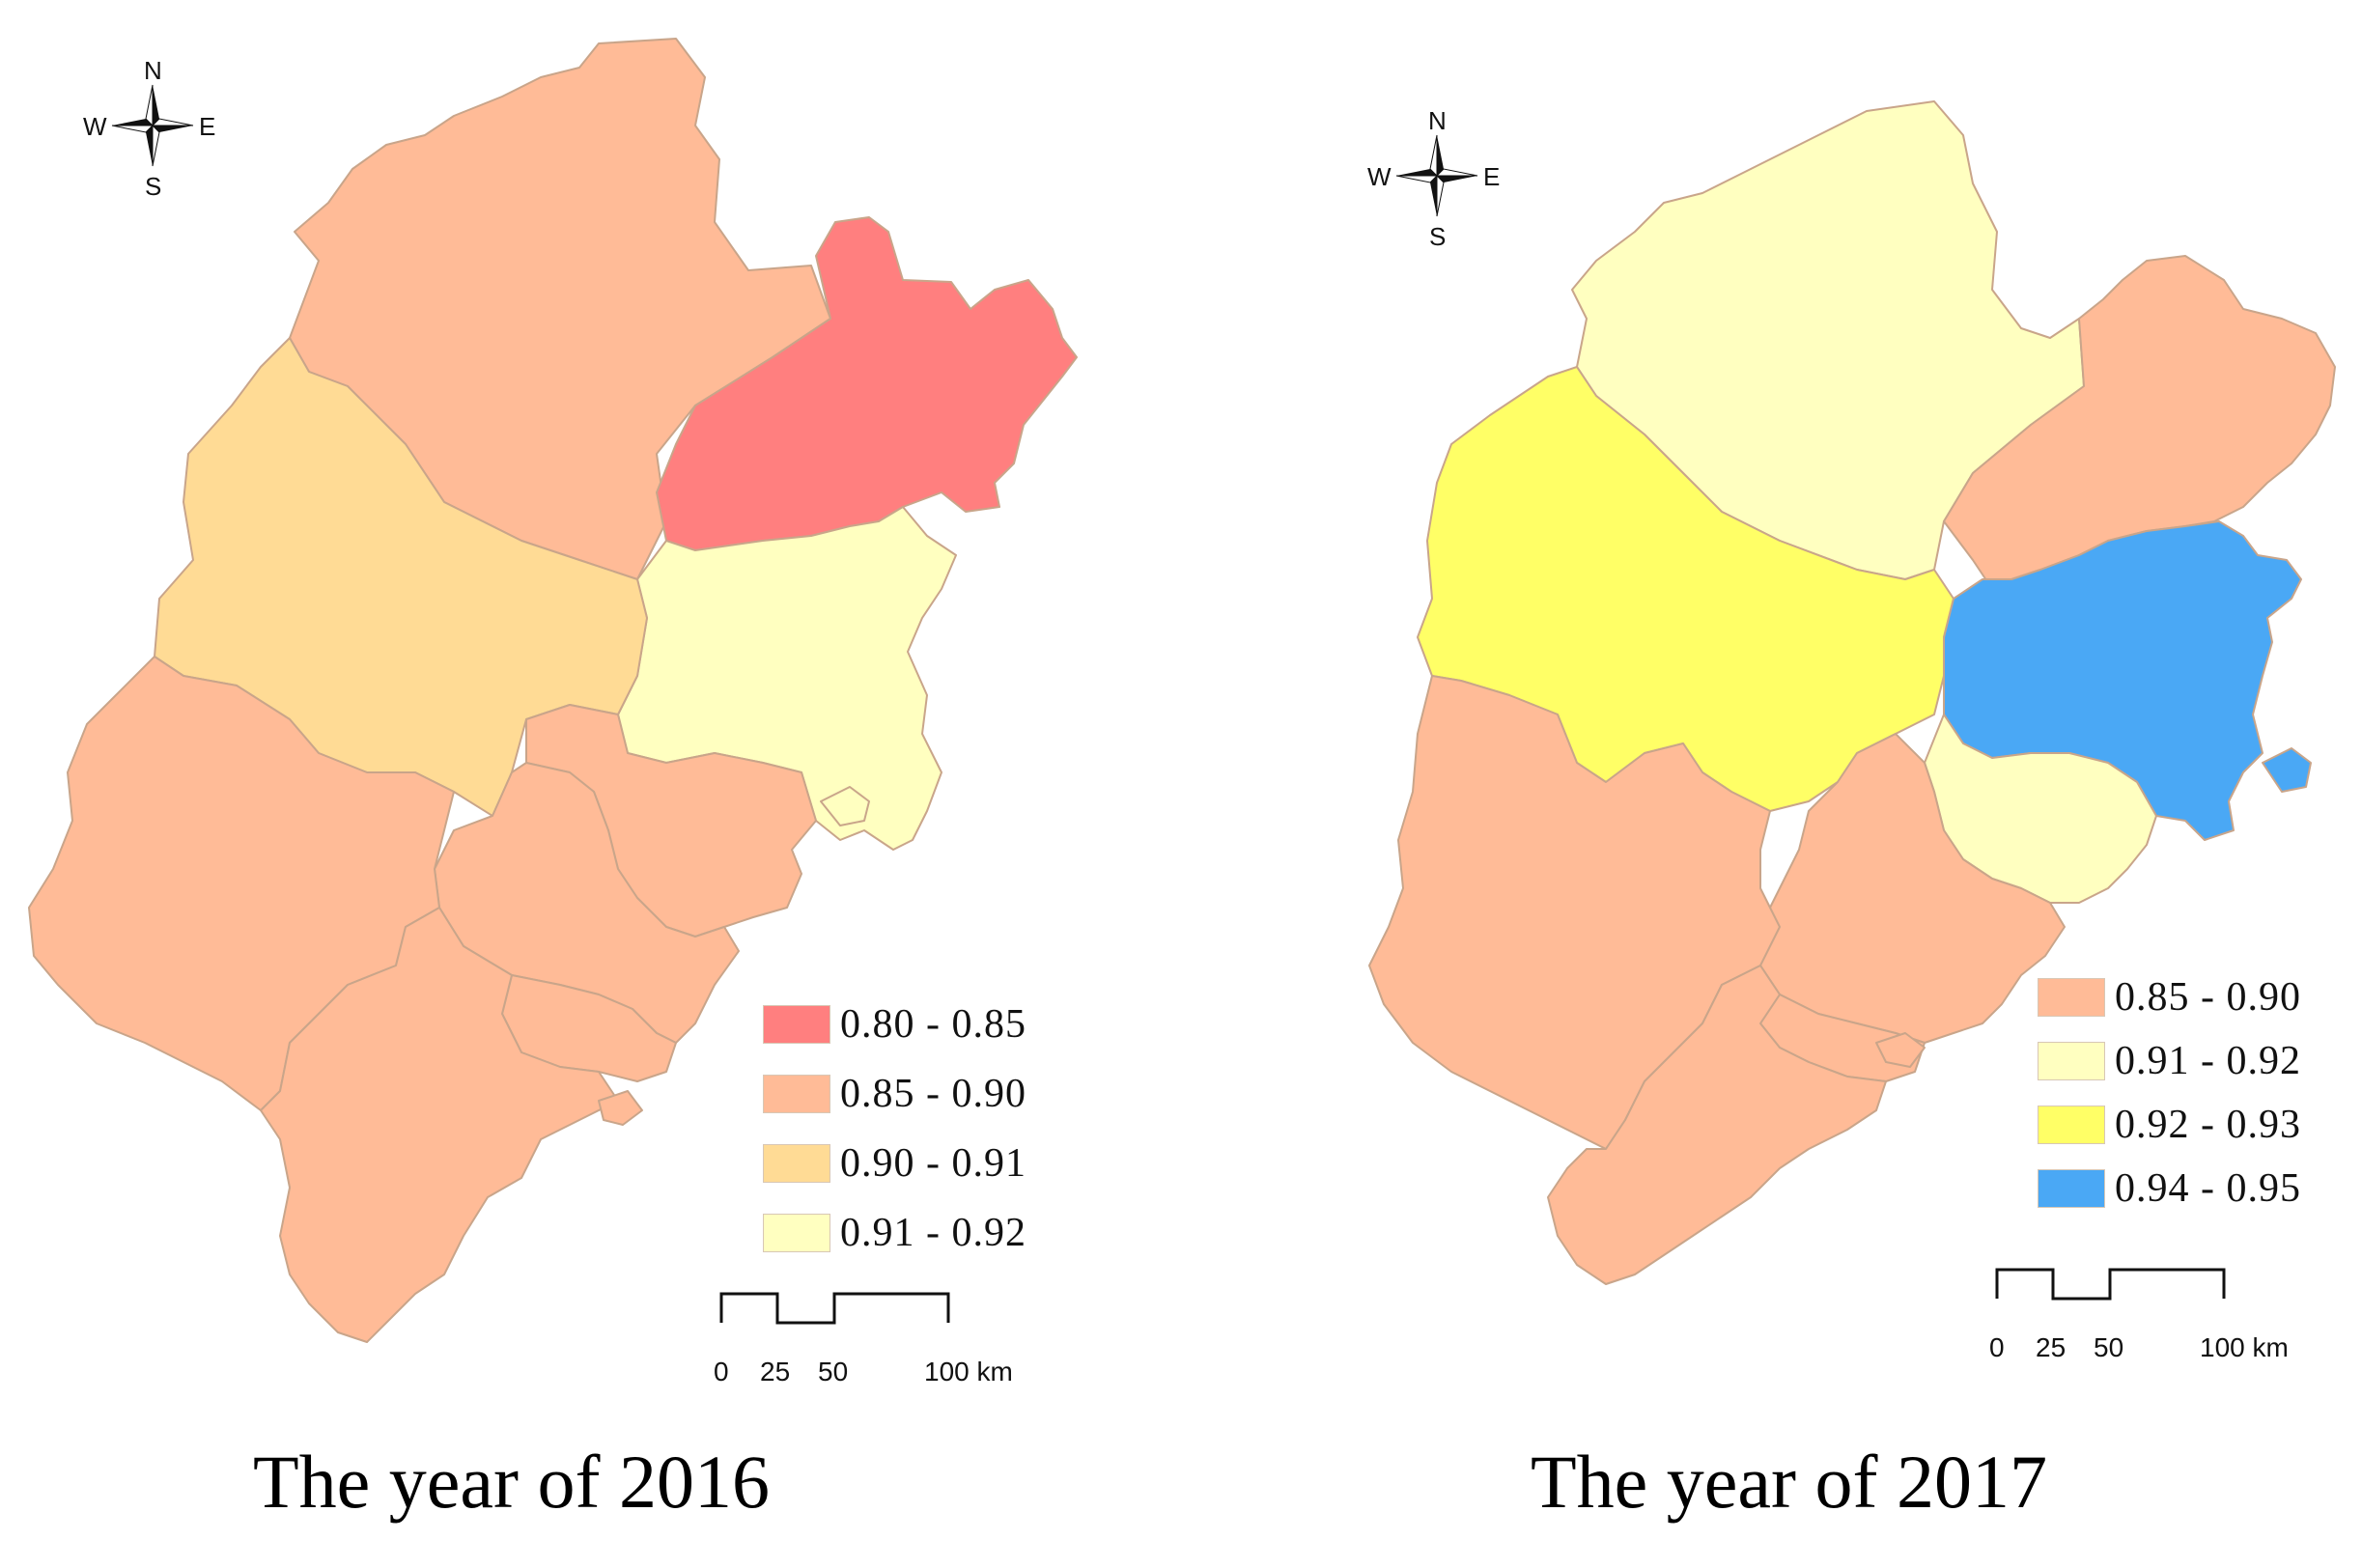 This screenshot has width=2362, height=1568. I want to click on region-island-2016-b, so click(620, 1108).